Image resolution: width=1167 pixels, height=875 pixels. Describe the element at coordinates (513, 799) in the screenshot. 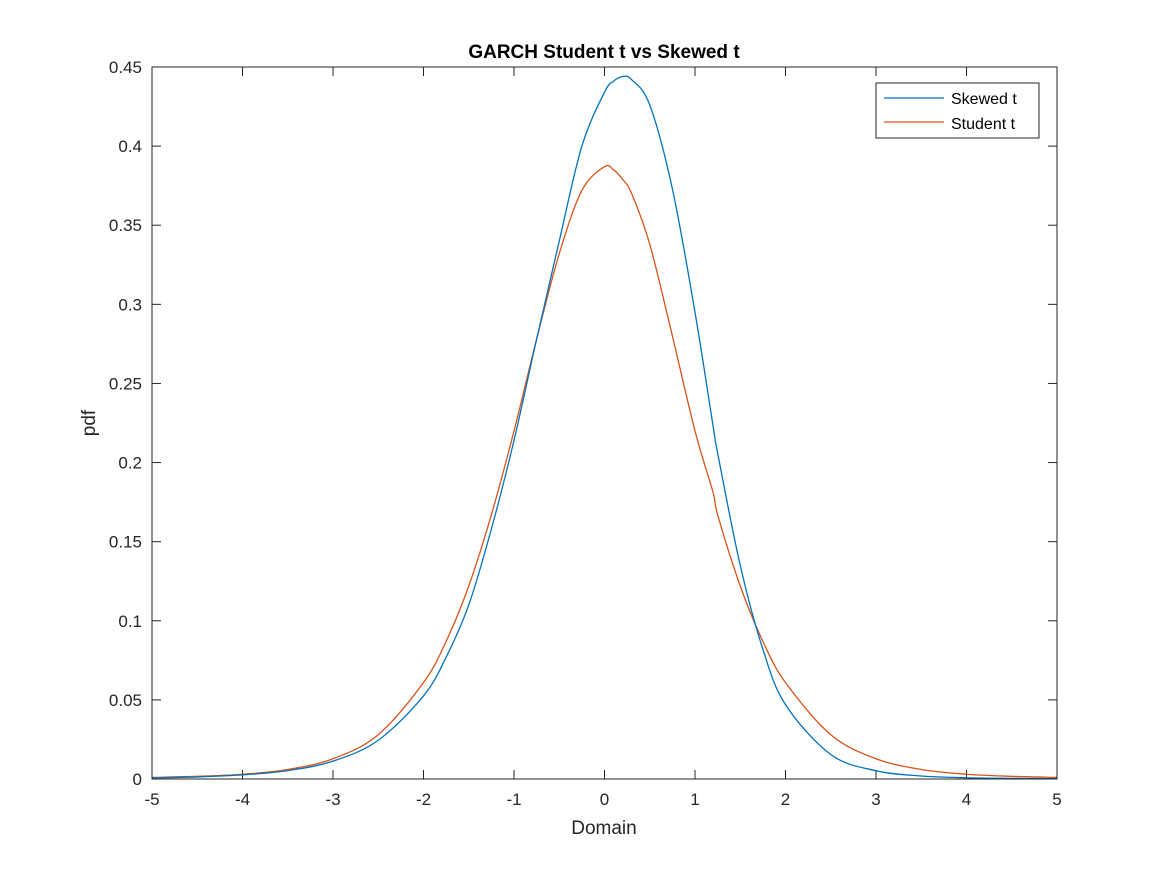

I see `x-tick-label: -1` at that location.